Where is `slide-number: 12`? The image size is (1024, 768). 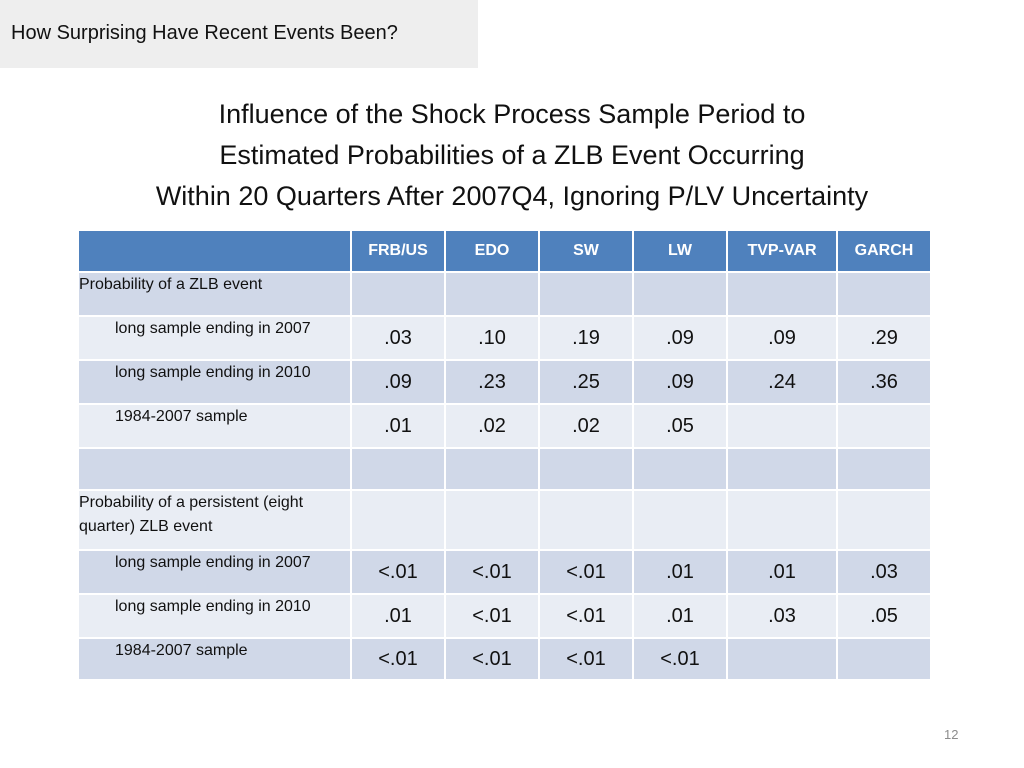 slide-number: 12 is located at coordinates (951, 734).